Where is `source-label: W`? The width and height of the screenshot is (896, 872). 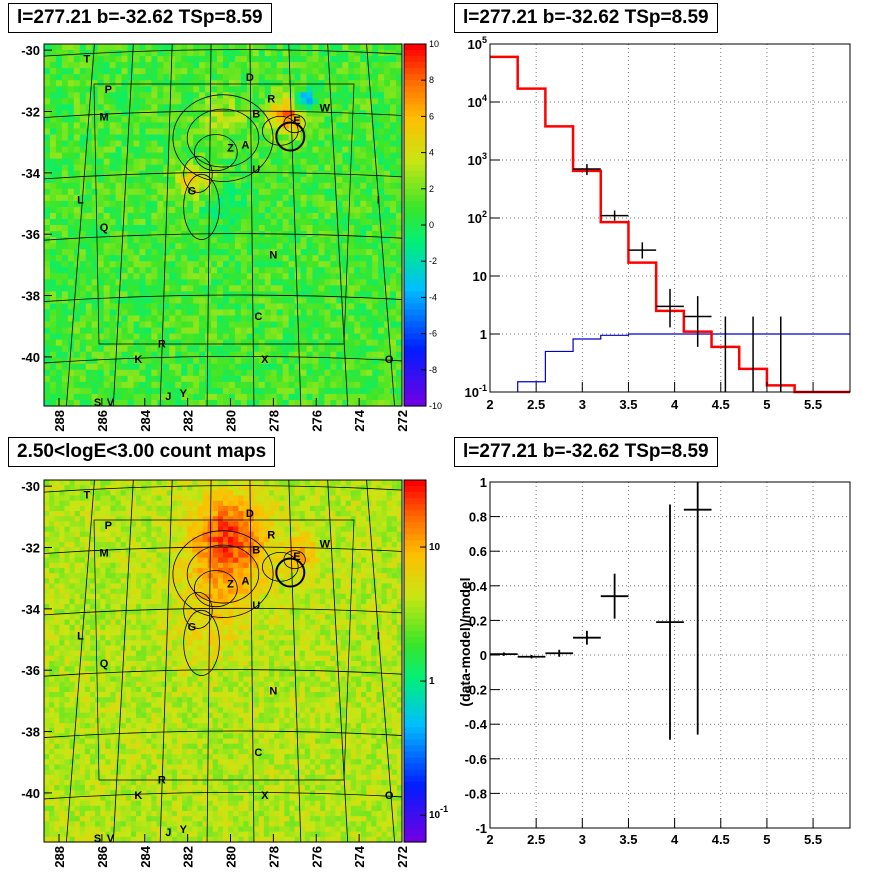
source-label: W is located at coordinates (325, 108).